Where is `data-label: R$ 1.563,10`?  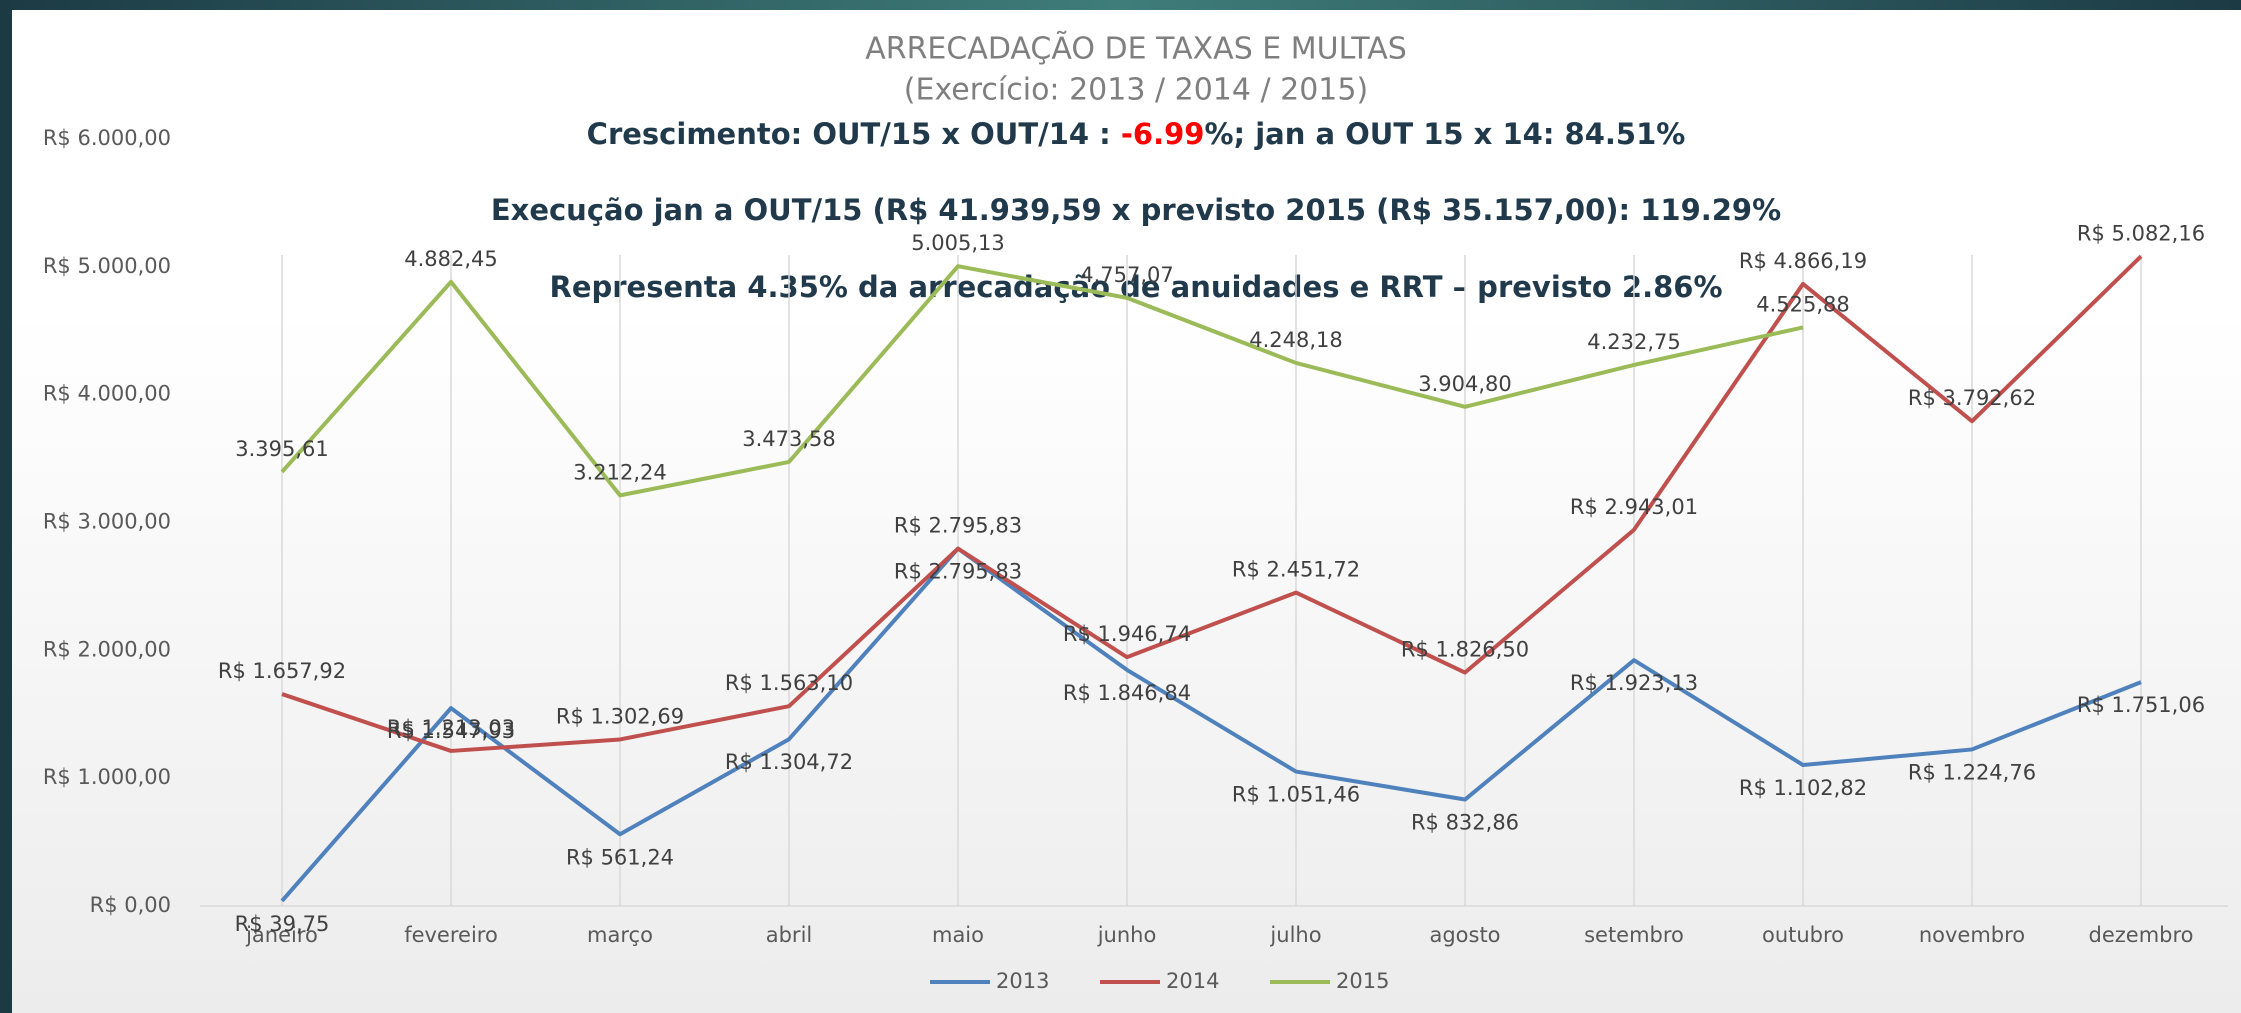
data-label: R$ 1.563,10 is located at coordinates (789, 683).